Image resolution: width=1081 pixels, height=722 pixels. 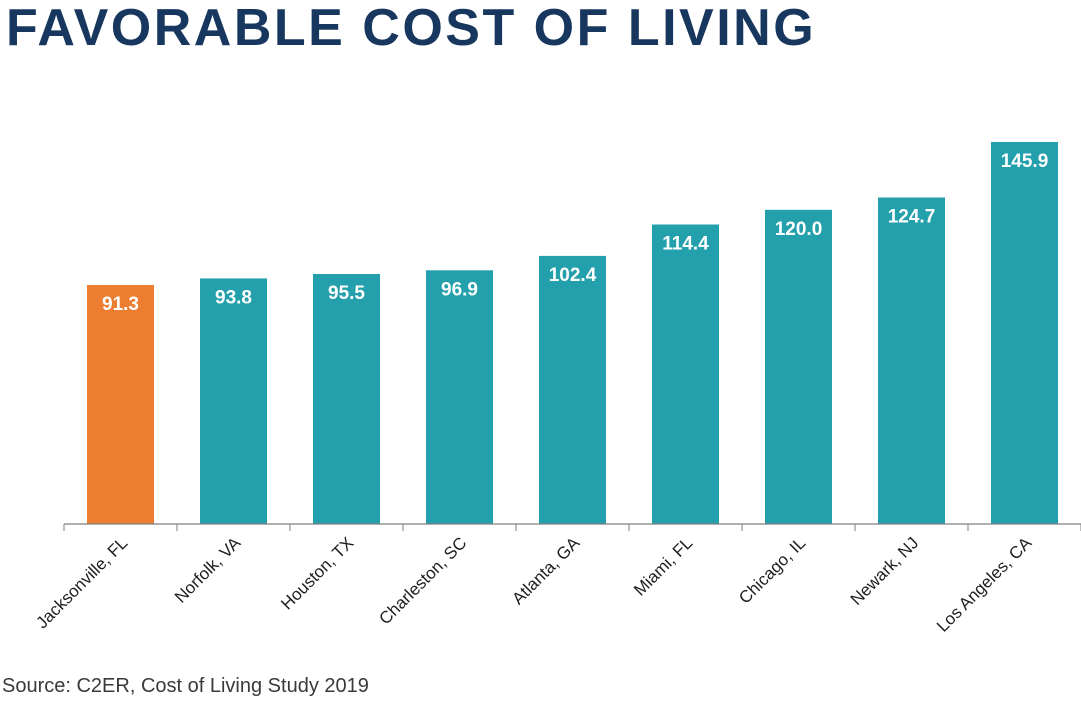 I want to click on bar-value-label: 120.0, so click(x=799, y=229).